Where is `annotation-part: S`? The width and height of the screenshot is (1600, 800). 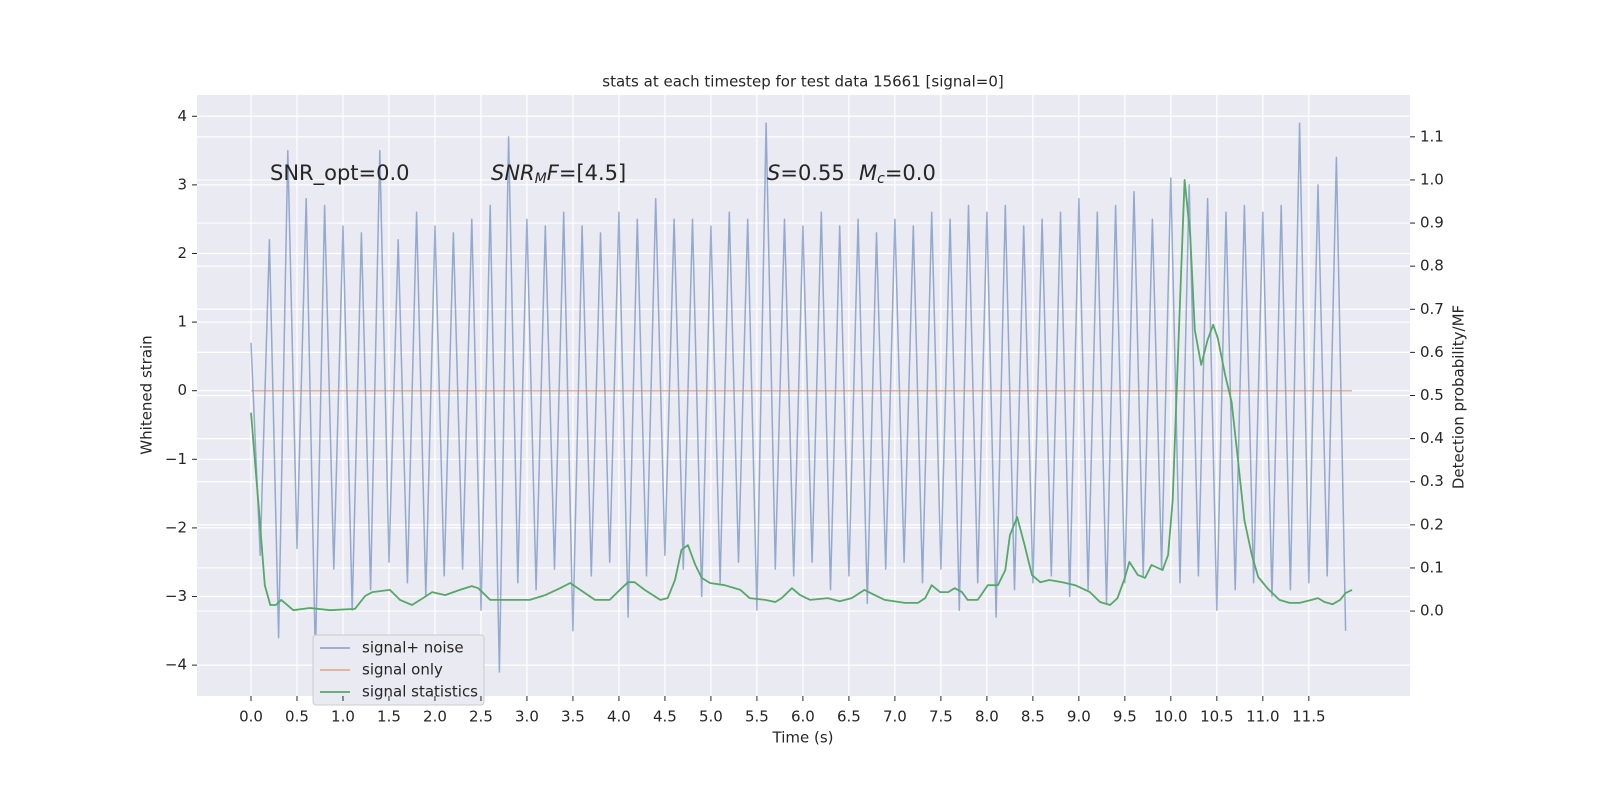
annotation-part: S is located at coordinates (773, 173).